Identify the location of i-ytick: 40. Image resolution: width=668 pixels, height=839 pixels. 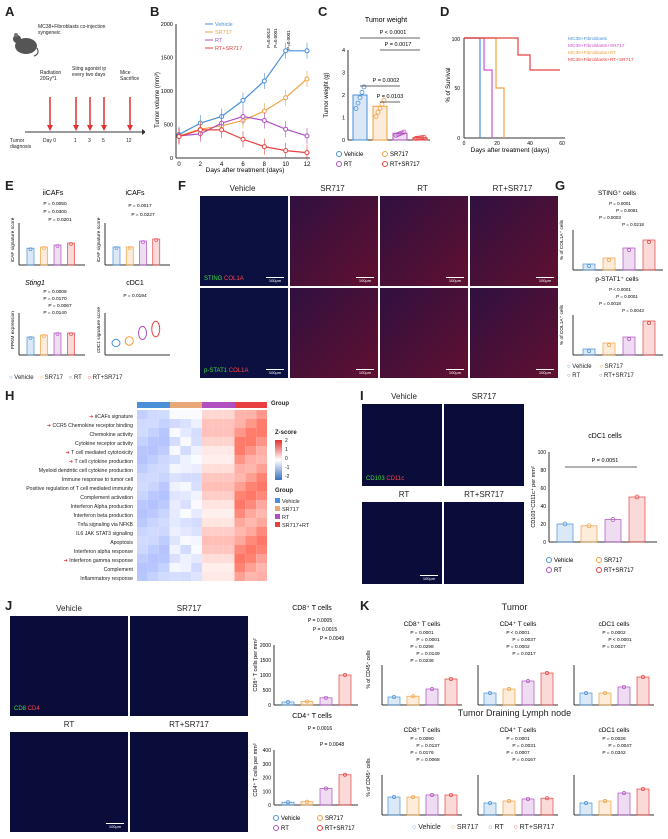
(543, 507).